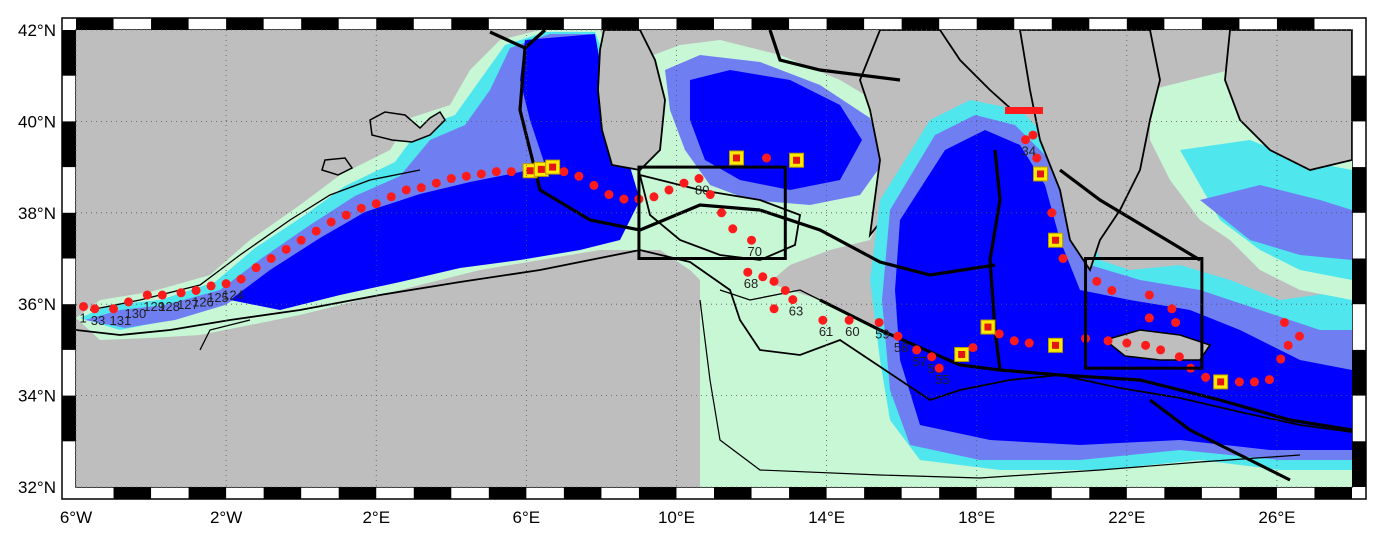  I want to click on station-label: 57, so click(920, 361).